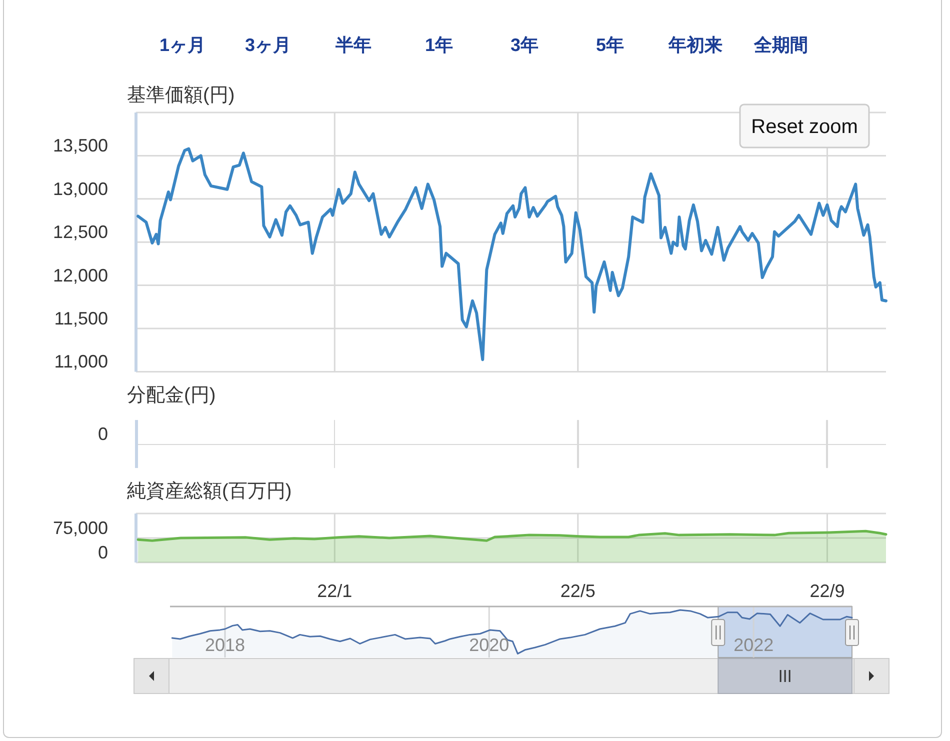  What do you see at coordinates (268, 45) in the screenshot?
I see `text: 3ヶ月` at bounding box center [268, 45].